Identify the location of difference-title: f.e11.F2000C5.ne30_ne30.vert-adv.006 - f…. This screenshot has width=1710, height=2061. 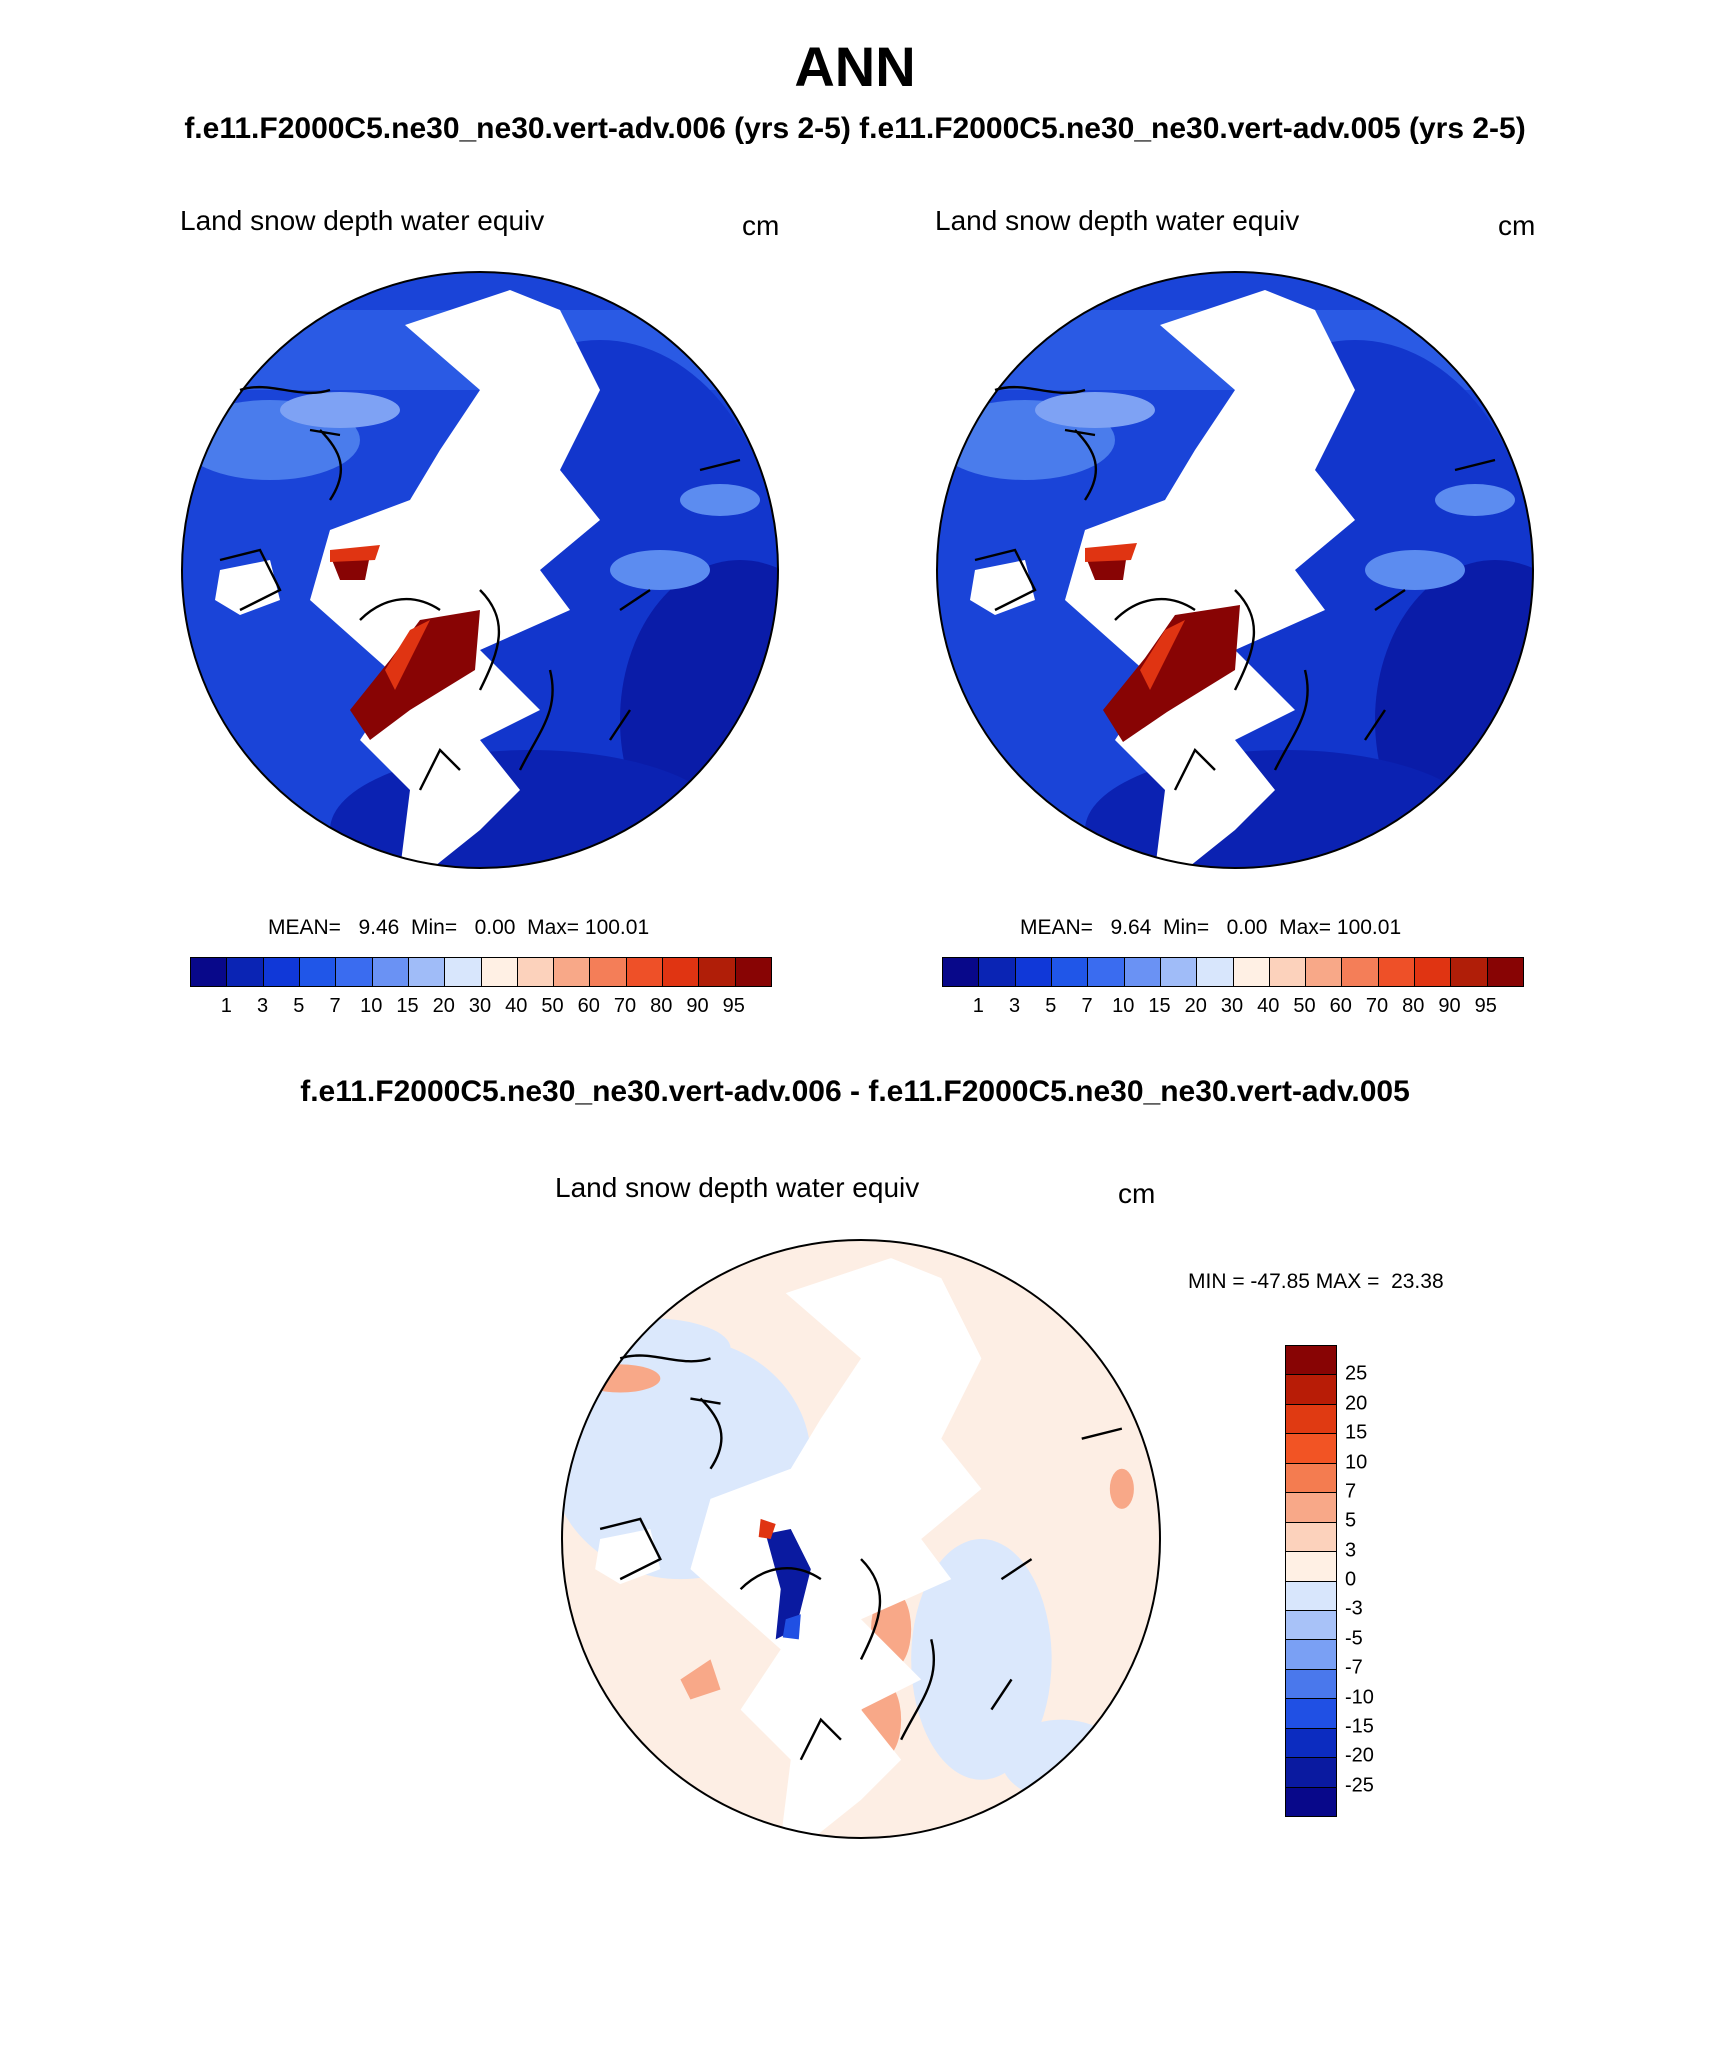
(855, 1091).